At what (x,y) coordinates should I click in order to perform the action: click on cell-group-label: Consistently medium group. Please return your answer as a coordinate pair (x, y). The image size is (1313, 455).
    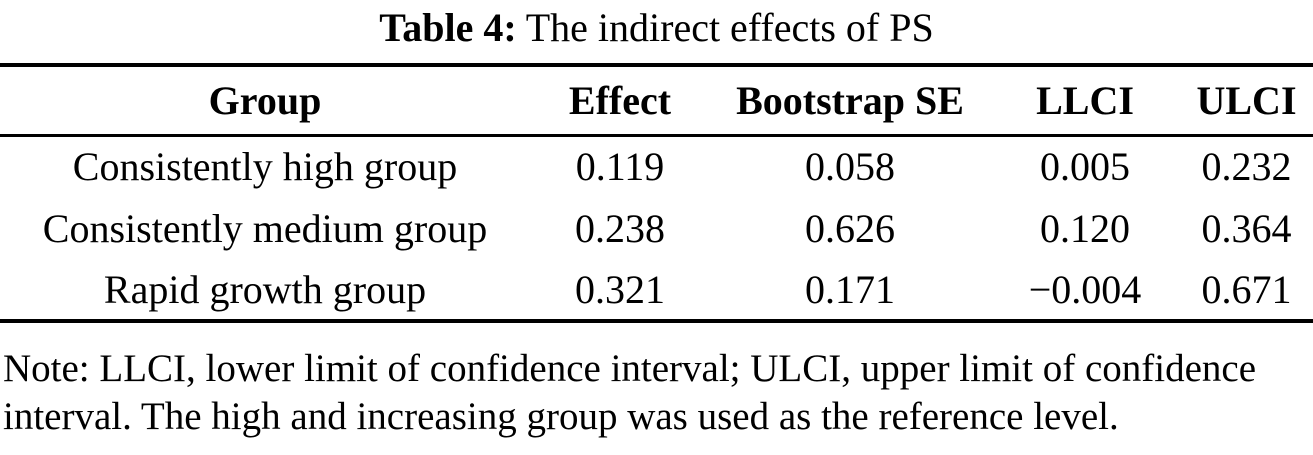
    Looking at the image, I should click on (265, 228).